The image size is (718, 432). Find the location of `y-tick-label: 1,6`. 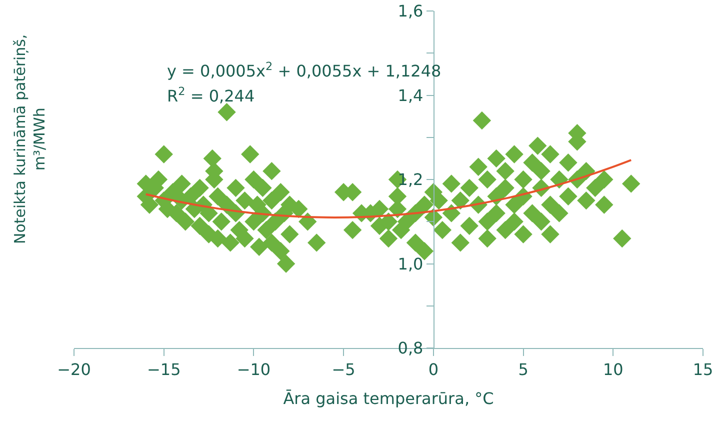

y-tick-label: 1,6 is located at coordinates (411, 11).